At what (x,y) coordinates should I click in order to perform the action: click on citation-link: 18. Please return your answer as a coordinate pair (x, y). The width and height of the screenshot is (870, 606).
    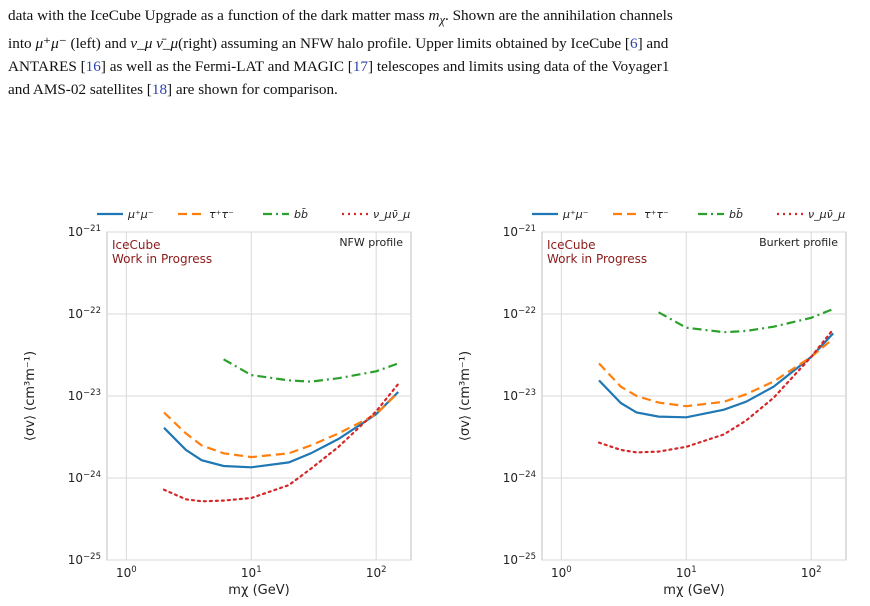
    Looking at the image, I should click on (159, 90).